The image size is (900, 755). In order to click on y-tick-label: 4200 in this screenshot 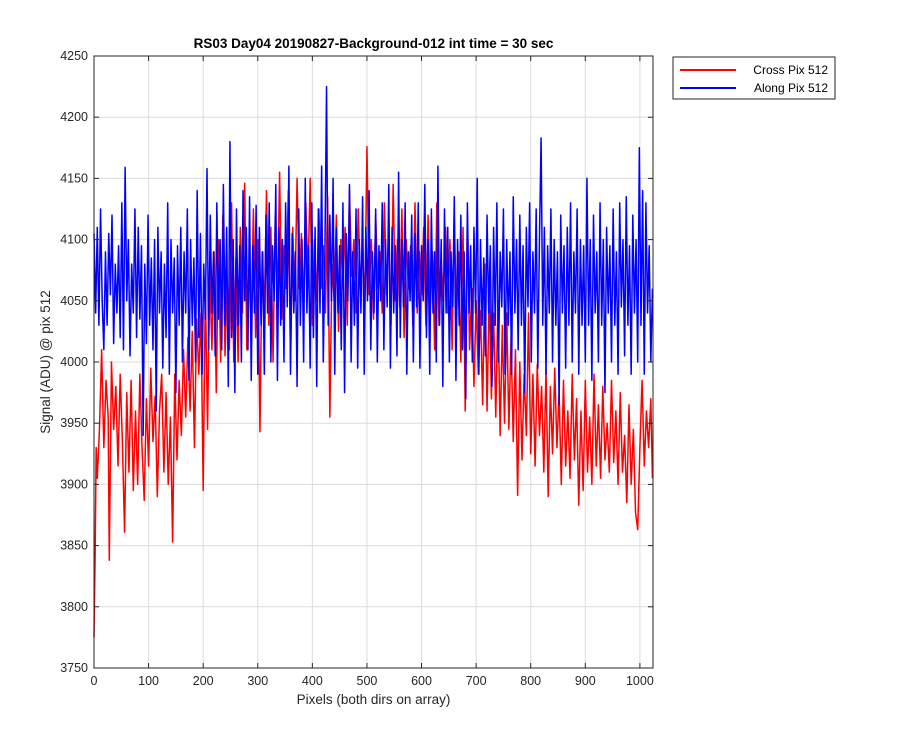, I will do `click(74, 117)`.